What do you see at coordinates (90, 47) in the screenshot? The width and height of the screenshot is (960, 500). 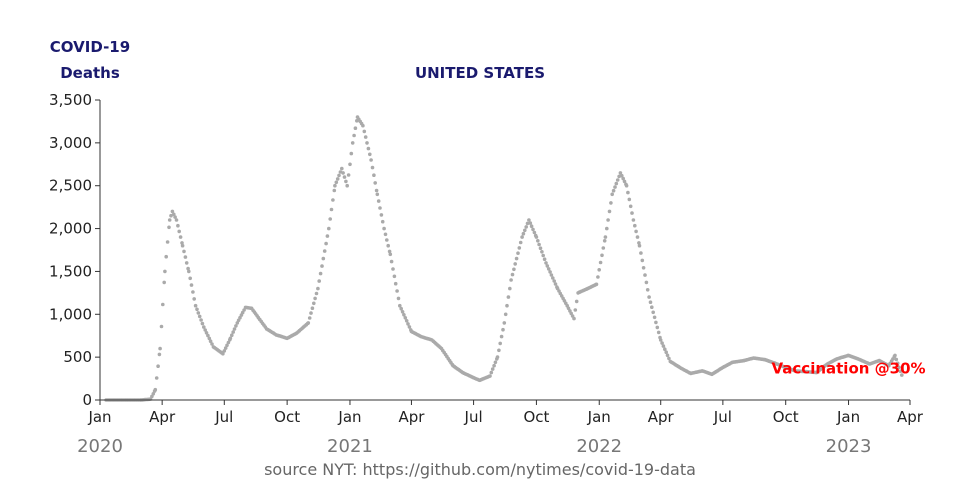 I see `y-axis-label-line1: COVID-19` at bounding box center [90, 47].